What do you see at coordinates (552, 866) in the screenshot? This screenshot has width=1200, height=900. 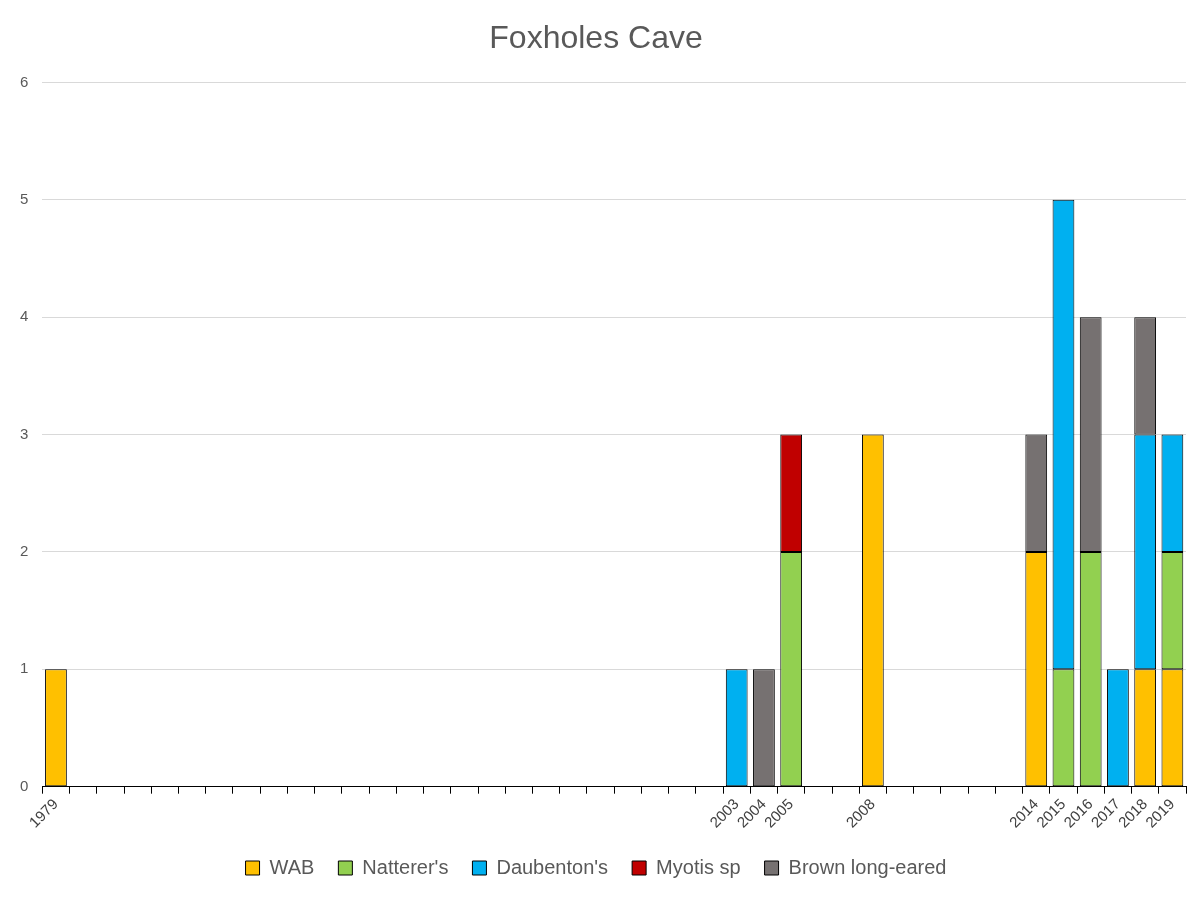 I see `legend-label: Daubenton's` at bounding box center [552, 866].